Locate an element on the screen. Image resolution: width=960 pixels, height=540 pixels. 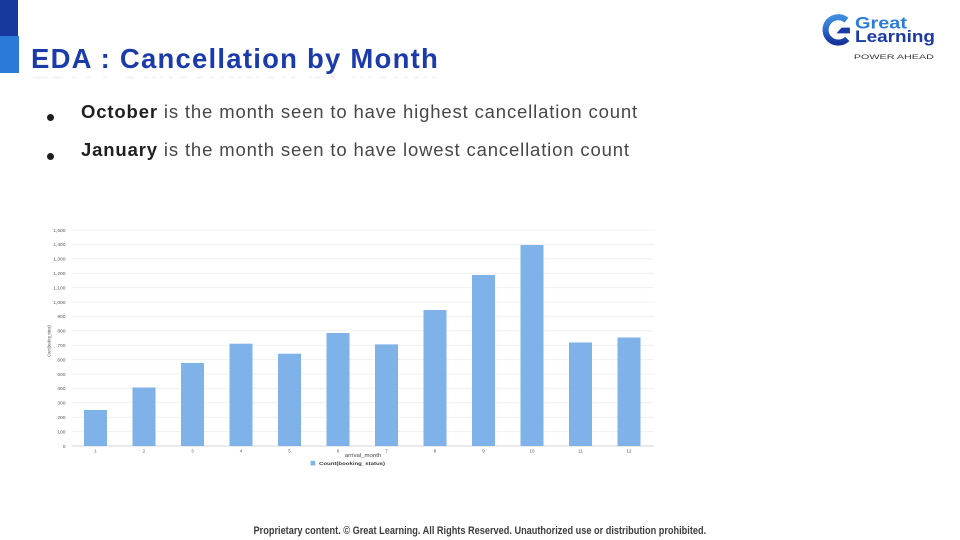
svg-text: 400 is located at coordinates (61, 389).